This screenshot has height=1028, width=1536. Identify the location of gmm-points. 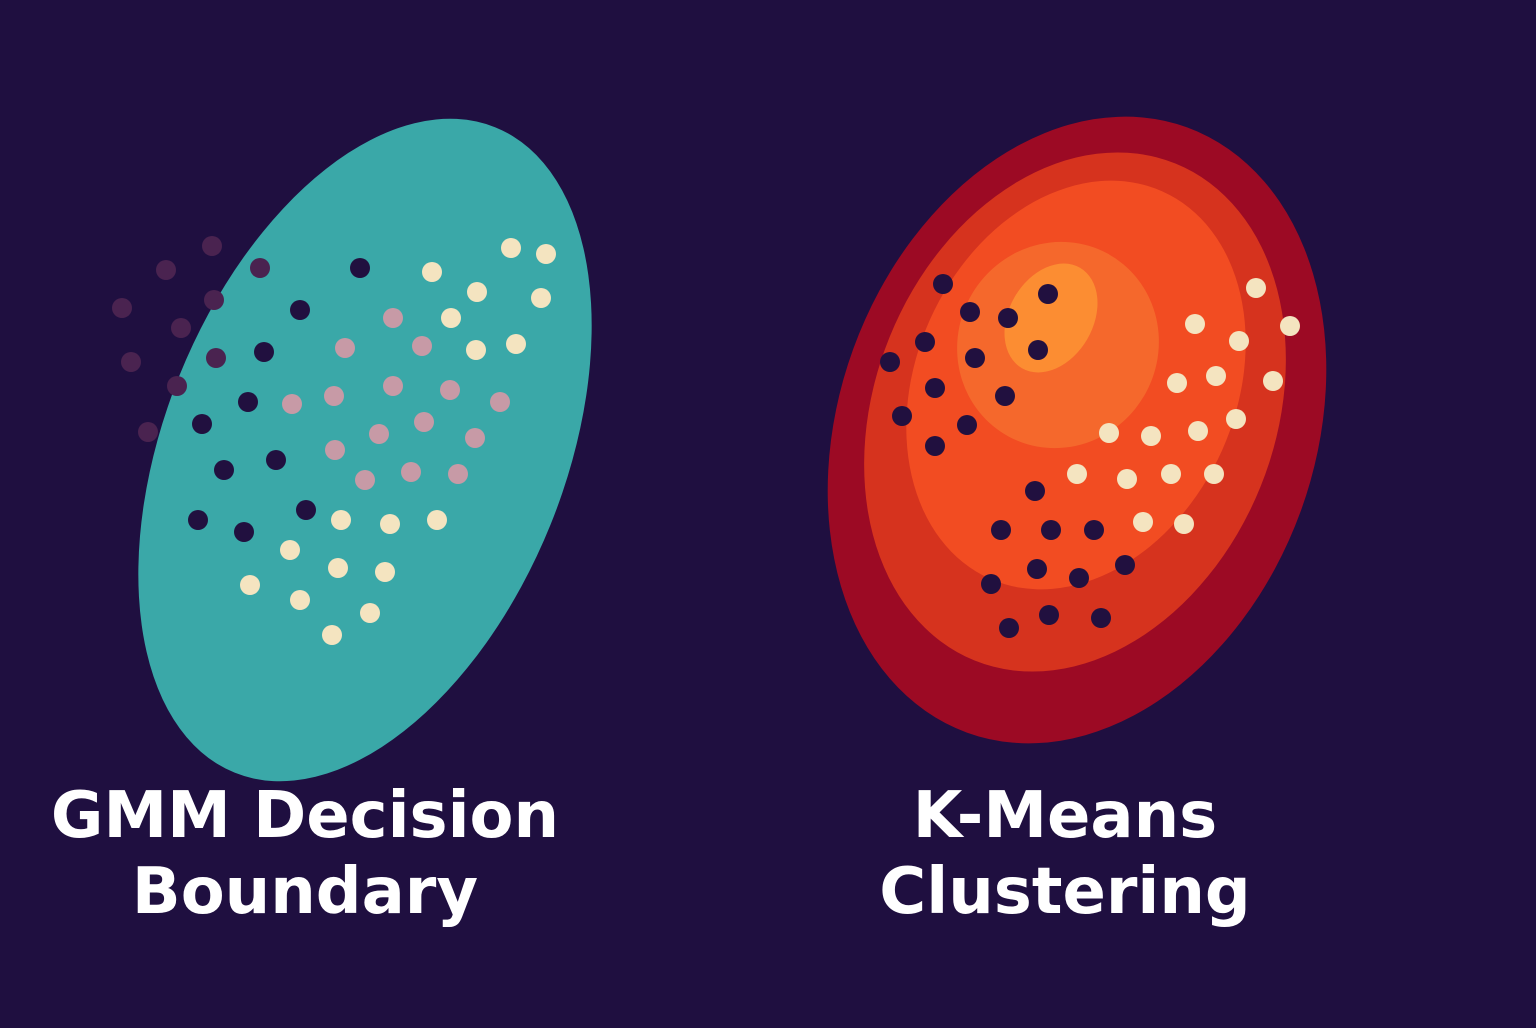
(334, 440).